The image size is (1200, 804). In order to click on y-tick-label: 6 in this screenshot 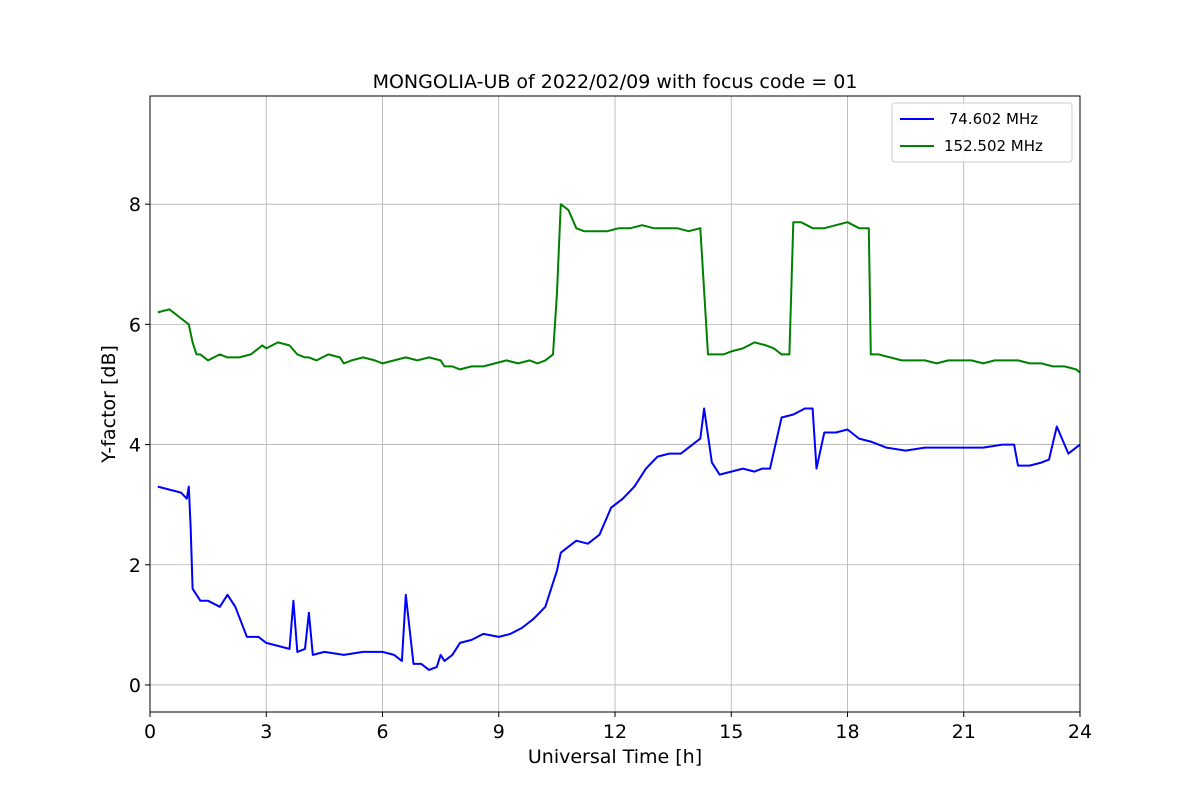, I will do `click(135, 325)`.